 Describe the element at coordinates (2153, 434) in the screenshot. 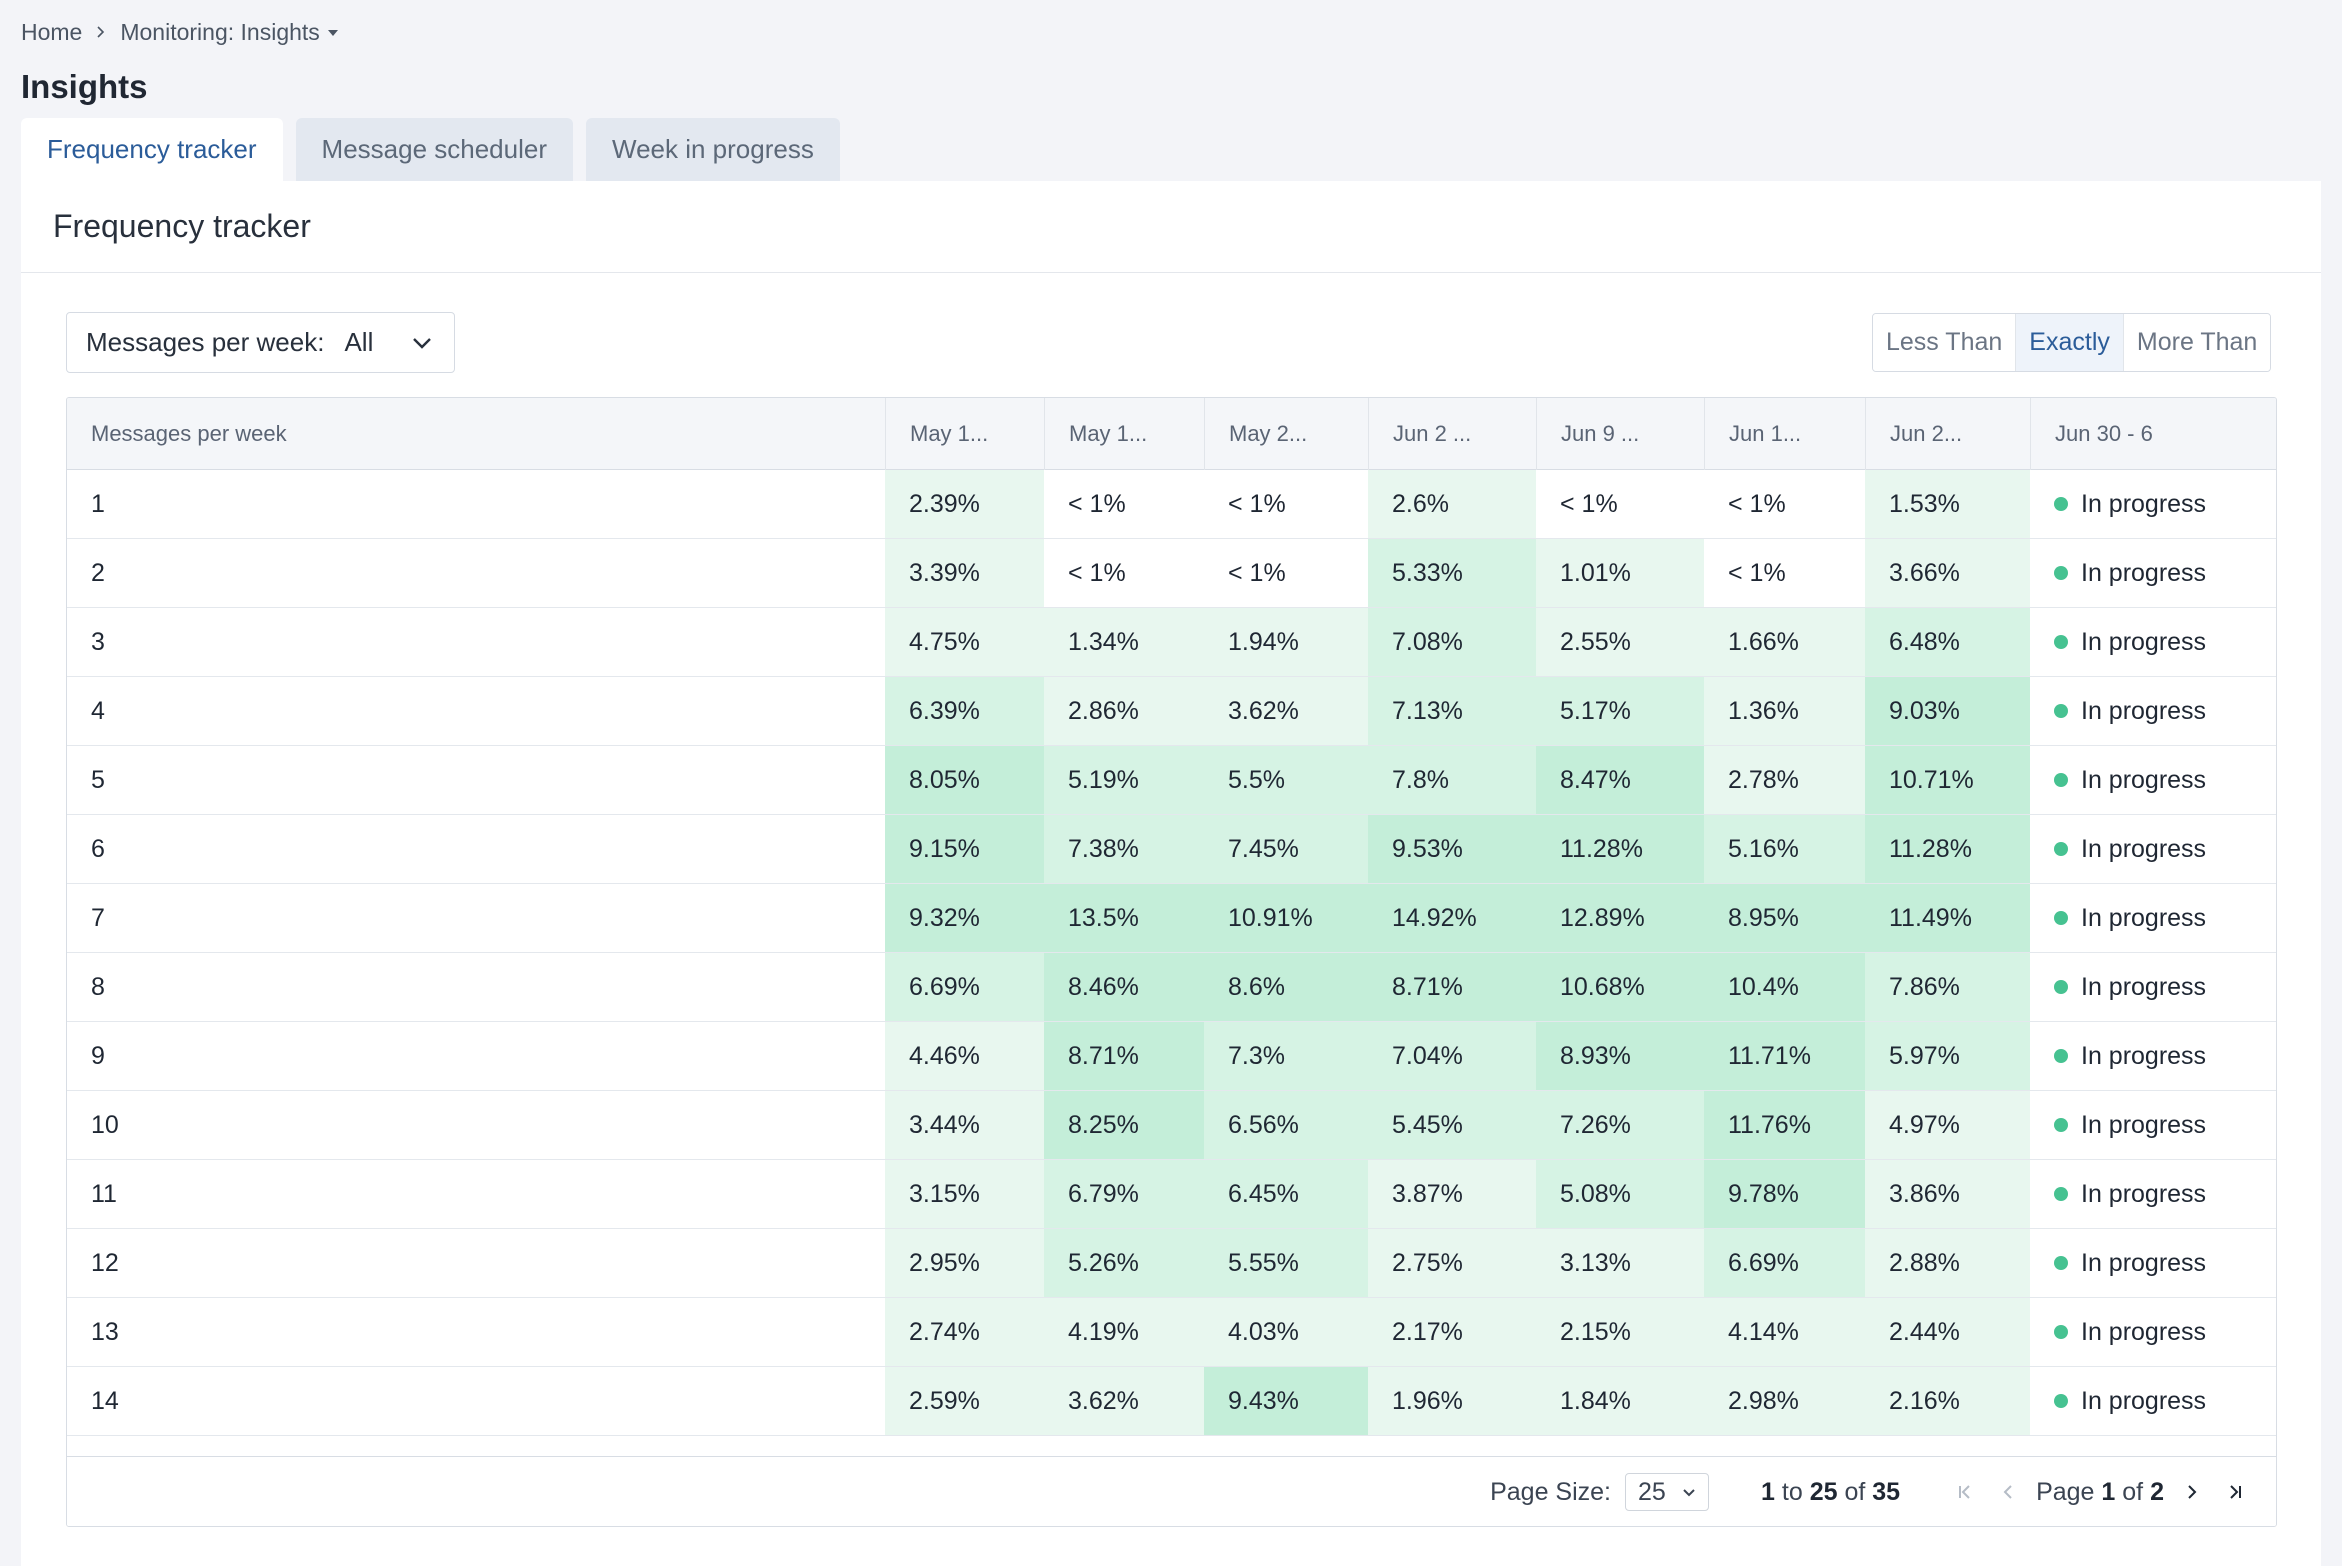

I see `column-header-week: Jun 30 - 6` at that location.